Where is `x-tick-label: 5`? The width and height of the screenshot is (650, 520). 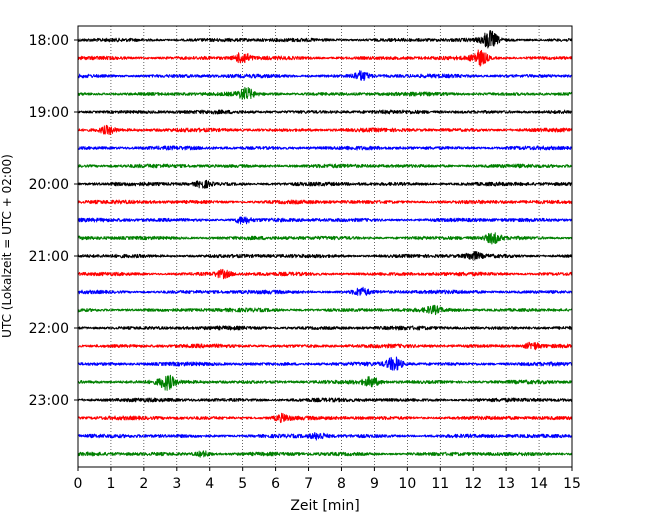
x-tick-label: 5 is located at coordinates (242, 484).